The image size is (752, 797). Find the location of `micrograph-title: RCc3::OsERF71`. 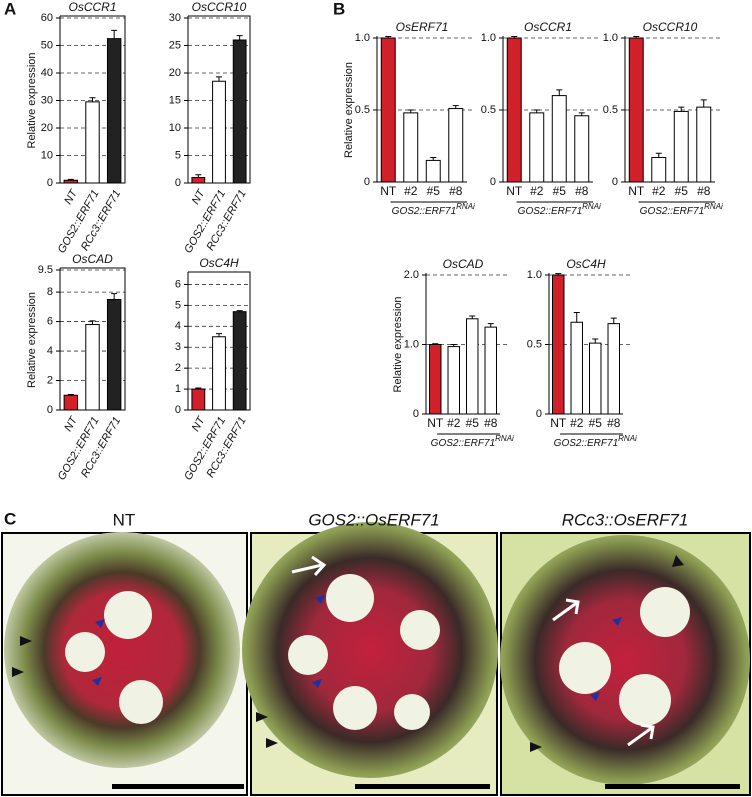

micrograph-title: RCc3::OsERF71 is located at coordinates (625, 519).